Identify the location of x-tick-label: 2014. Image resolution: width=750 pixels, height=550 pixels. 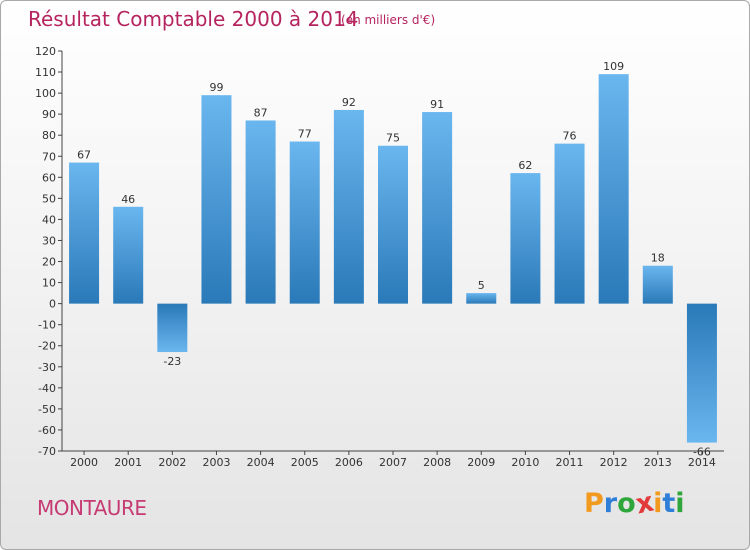
(702, 462).